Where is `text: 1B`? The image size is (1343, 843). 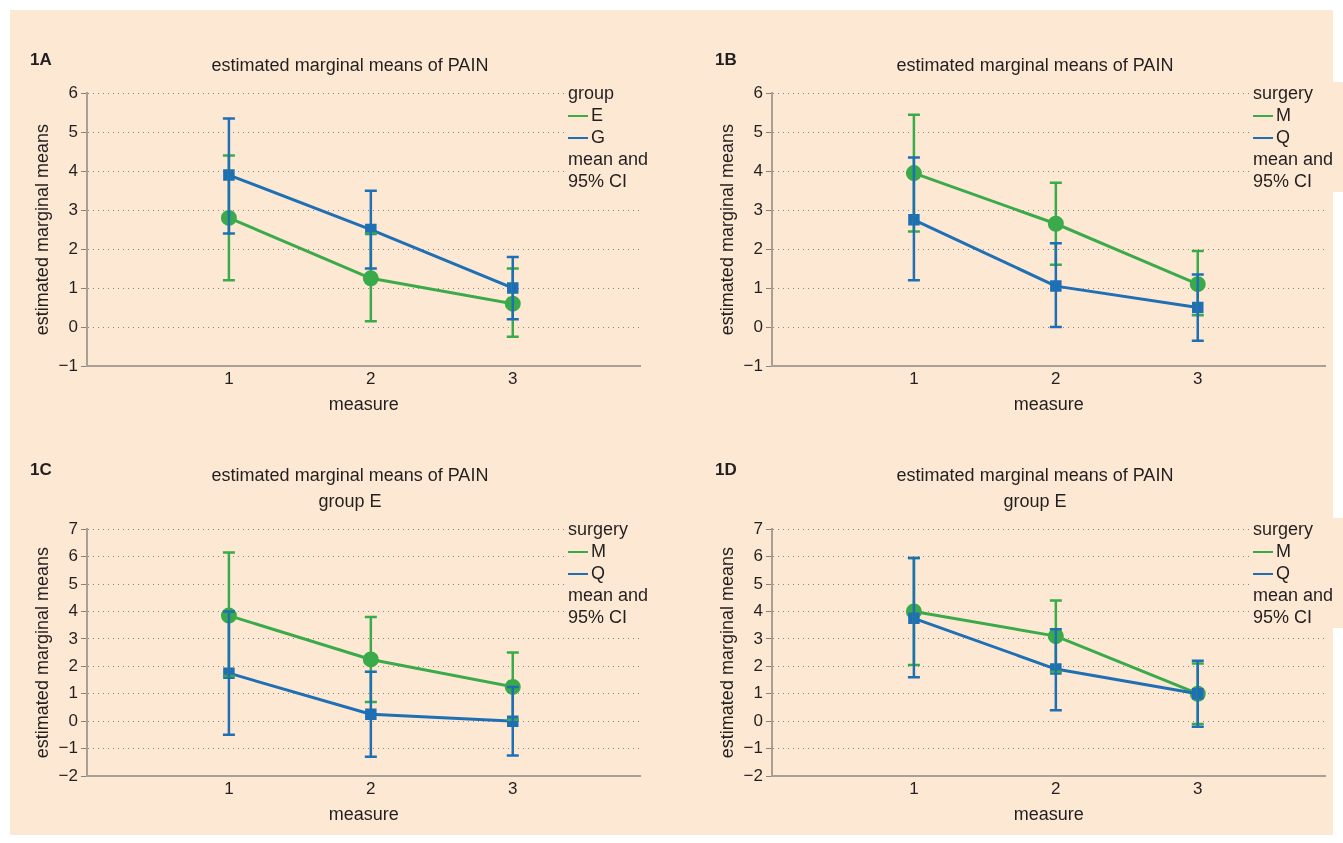
text: 1B is located at coordinates (726, 60).